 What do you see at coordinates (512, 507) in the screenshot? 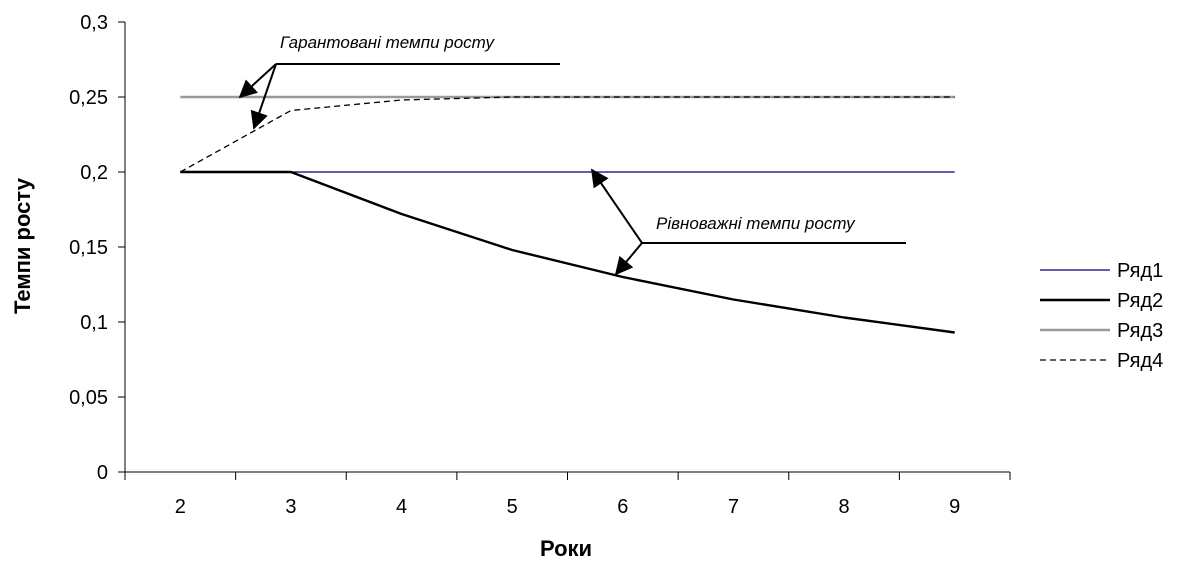
I see `x-tick-label: 5` at bounding box center [512, 507].